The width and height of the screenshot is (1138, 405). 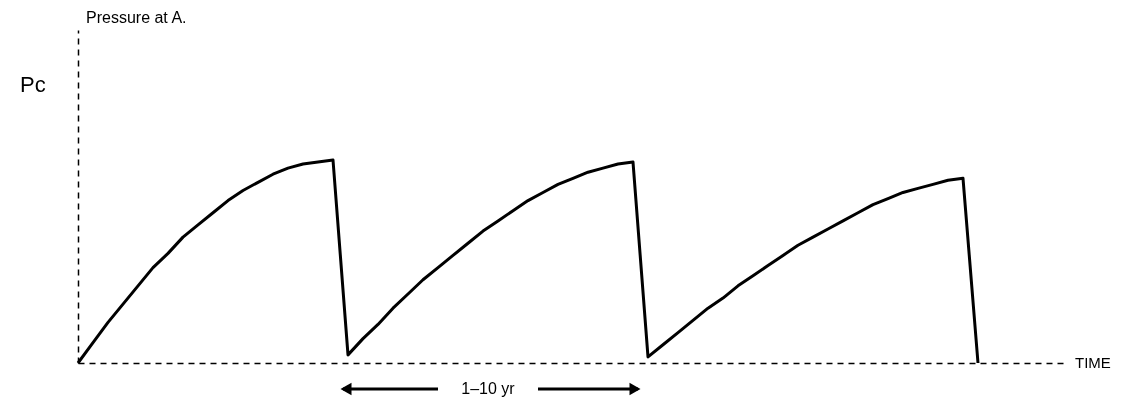 What do you see at coordinates (1093, 362) in the screenshot?
I see `text: TIME` at bounding box center [1093, 362].